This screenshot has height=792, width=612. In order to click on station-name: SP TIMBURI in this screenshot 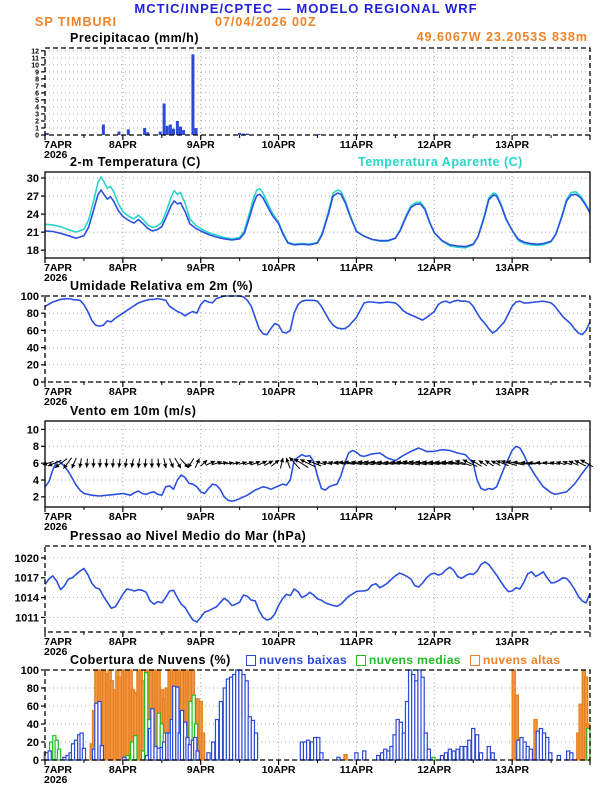, I will do `click(76, 22)`.